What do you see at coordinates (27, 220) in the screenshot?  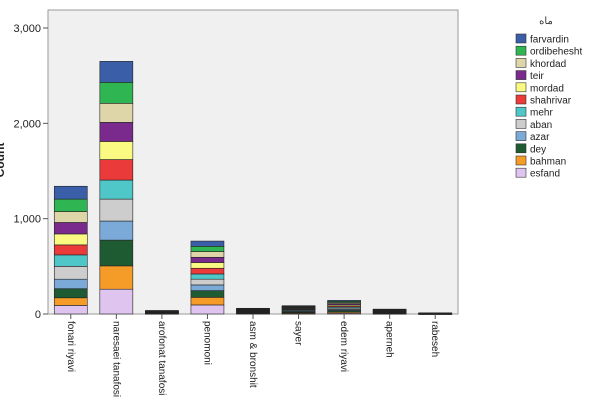 I see `y-tick-label: 1,000` at bounding box center [27, 220].